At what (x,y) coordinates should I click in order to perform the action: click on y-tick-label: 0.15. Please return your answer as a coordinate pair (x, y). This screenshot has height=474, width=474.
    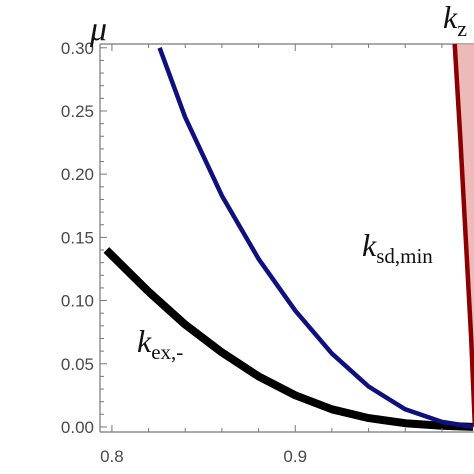
    Looking at the image, I should click on (77, 237).